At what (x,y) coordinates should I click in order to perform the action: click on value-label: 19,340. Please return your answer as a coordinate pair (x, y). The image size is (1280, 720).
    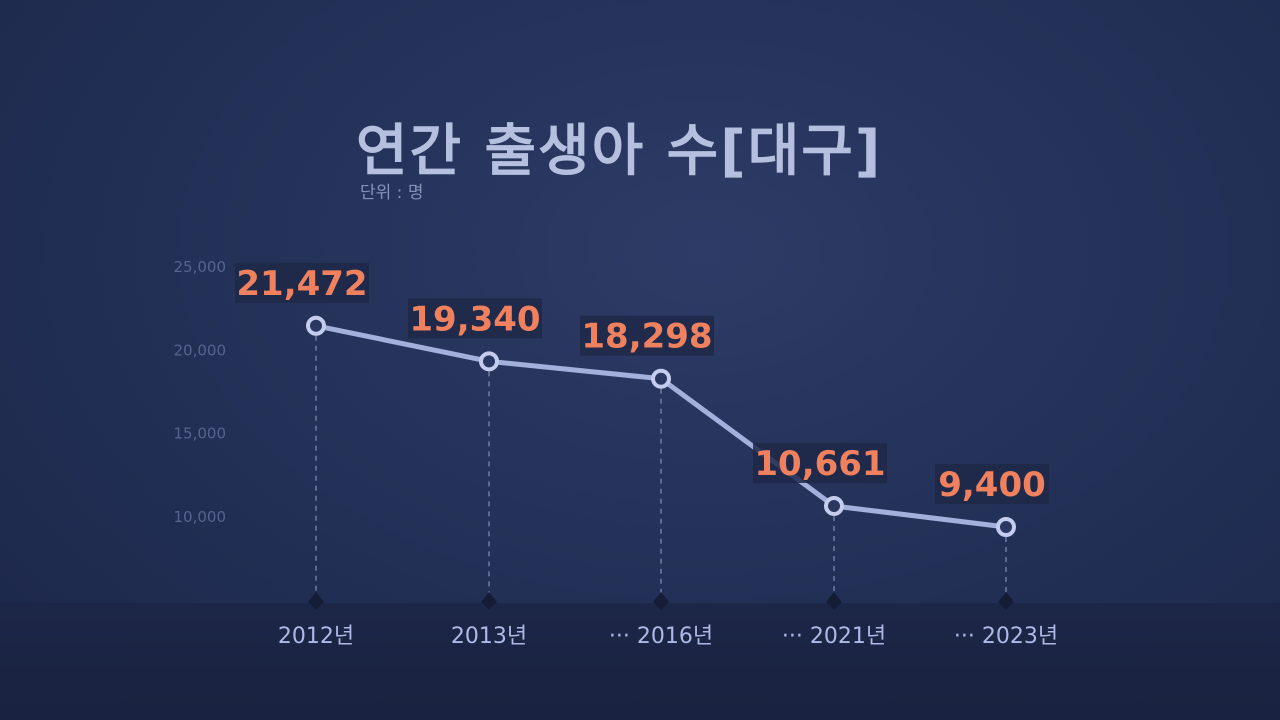
    Looking at the image, I should click on (474, 319).